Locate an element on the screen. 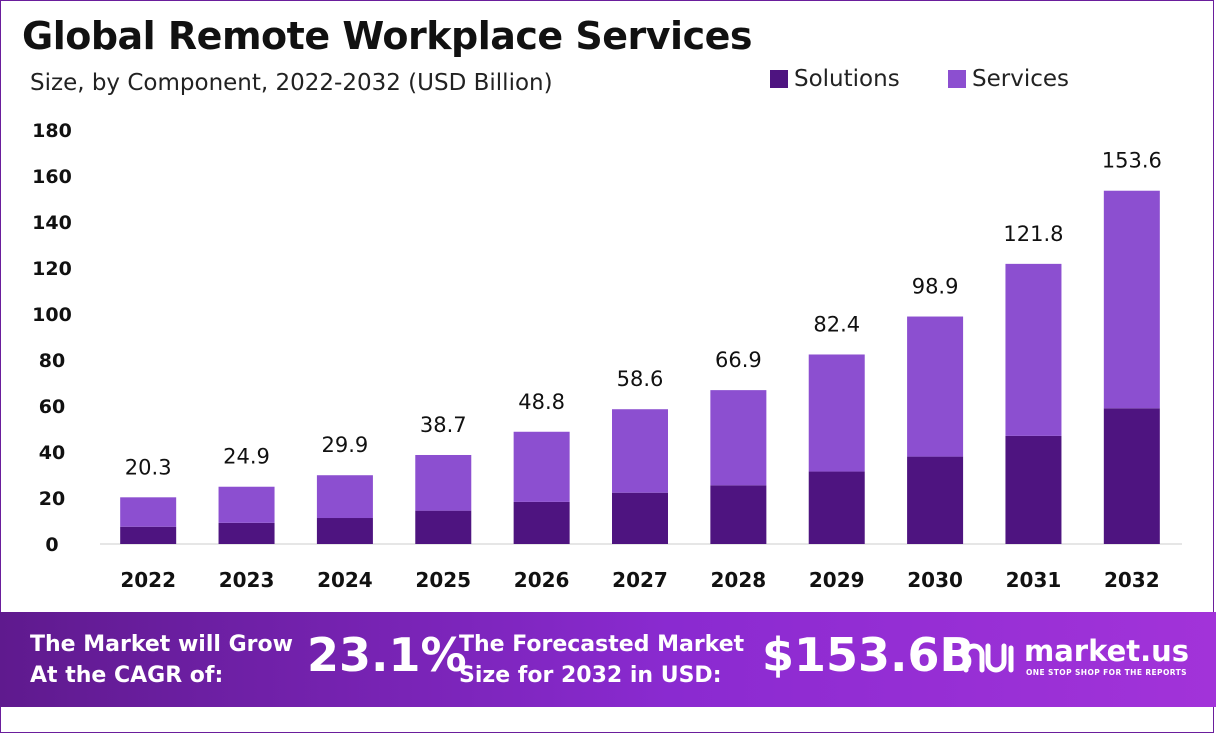 This screenshot has height=735, width=1216. forecast-caption-line1: The Forecasted Market is located at coordinates (602, 644).